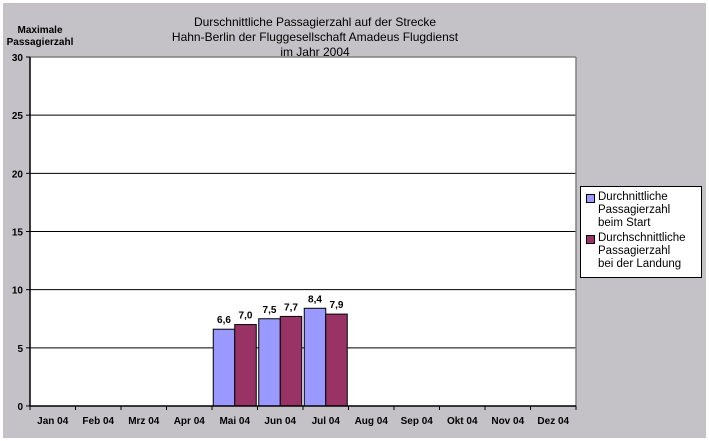 This screenshot has width=709, height=441. Describe the element at coordinates (640, 264) in the screenshot. I see `legend-label-landing-line-3: bei der Landung` at that location.